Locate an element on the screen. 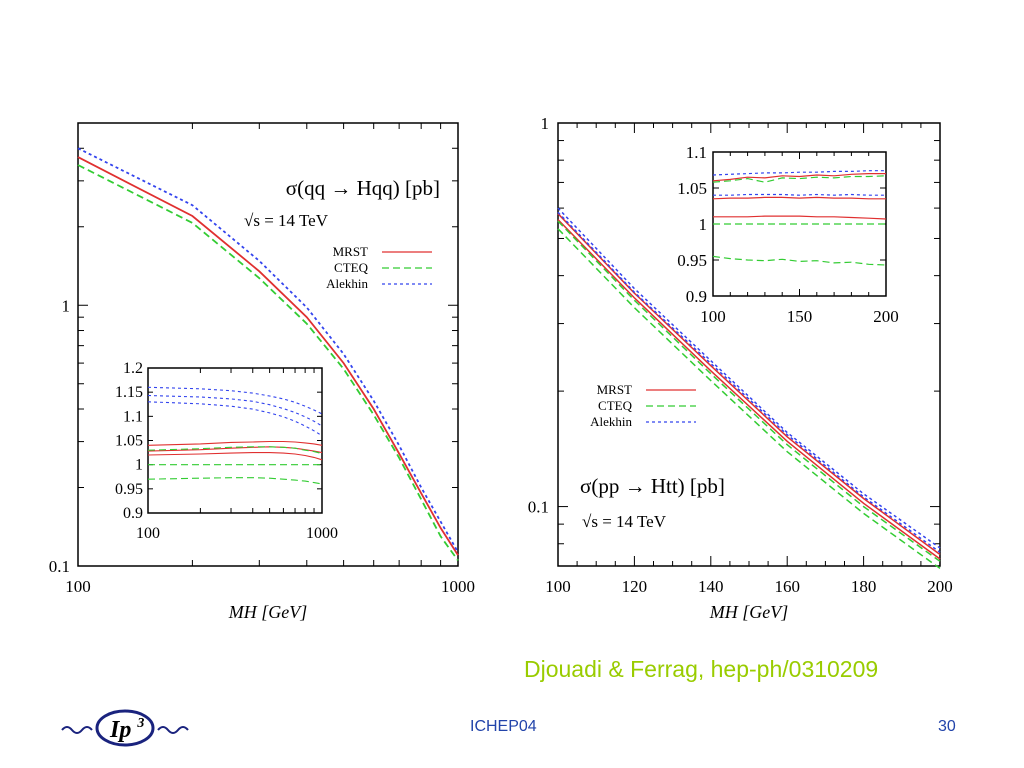 This screenshot has height=768, width=1024. left-legend-label-mrst: MRST is located at coordinates (350, 251).